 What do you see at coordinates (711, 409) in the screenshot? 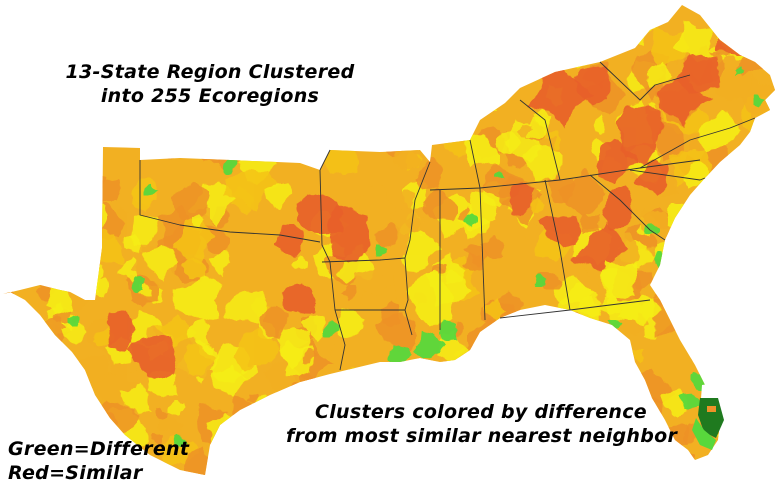
I see `florida-small-patch` at bounding box center [711, 409].